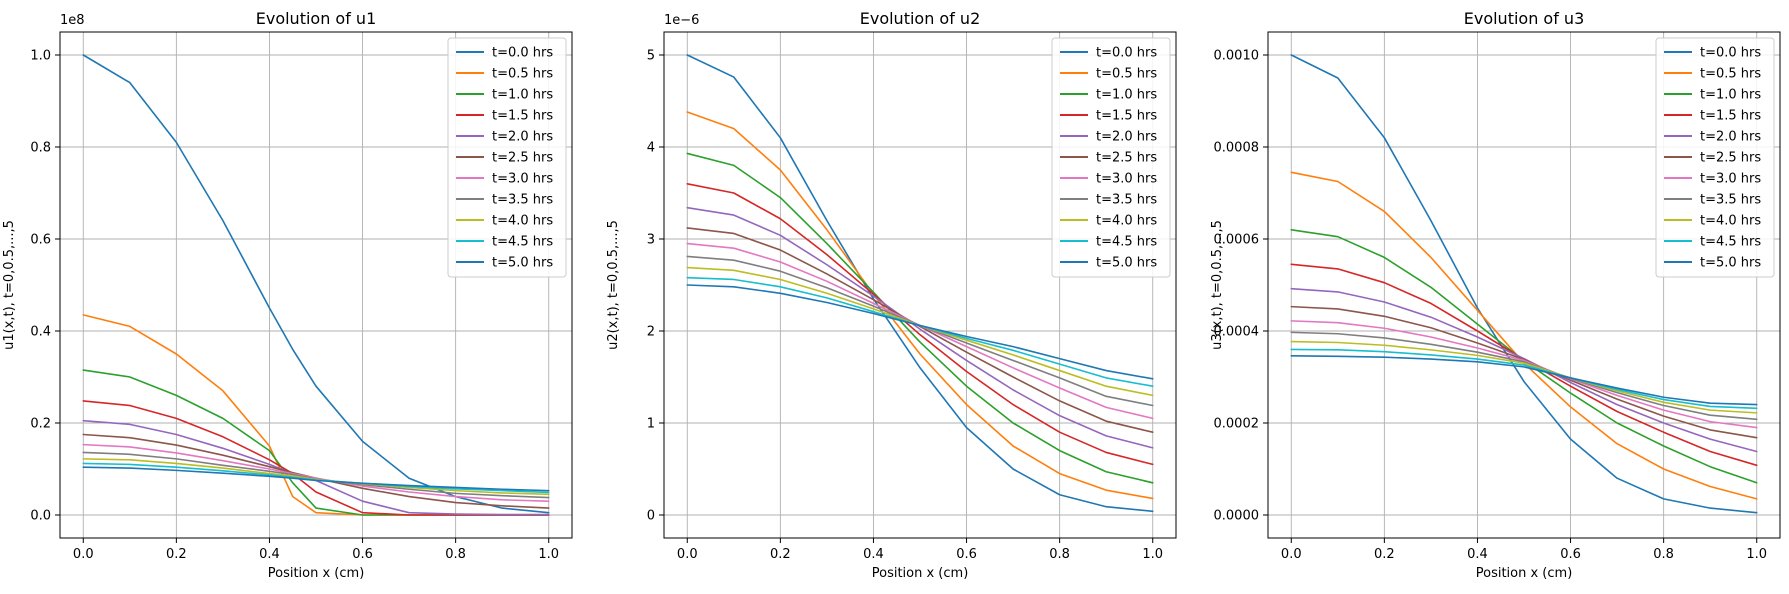 This screenshot has height=594, width=1789. Describe the element at coordinates (1126, 53) in the screenshot. I see `legend-entry: t=0.0 hrs` at that location.